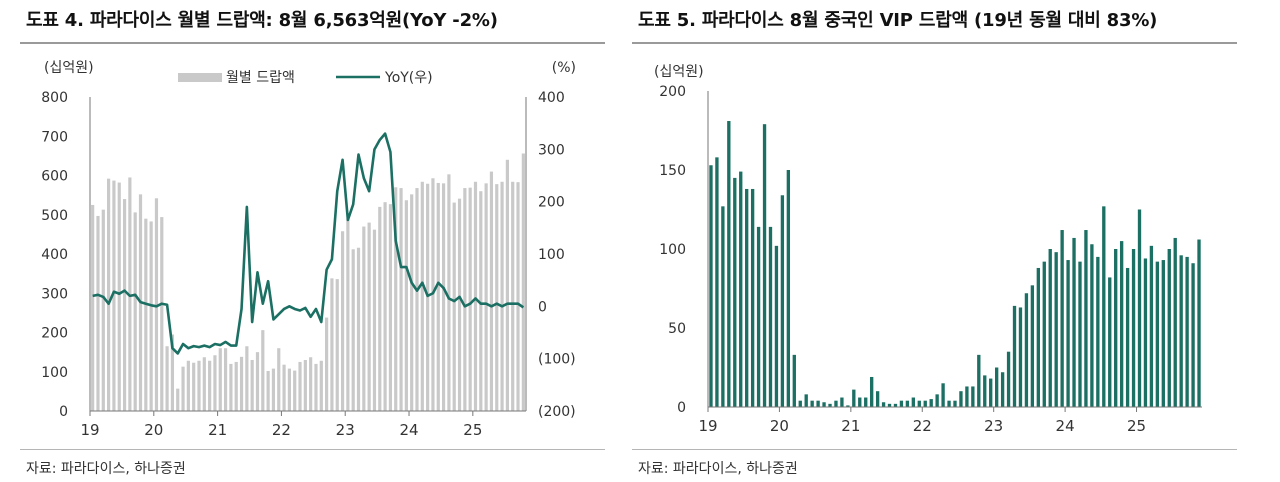 The width and height of the screenshot is (1280, 482). I want to click on title-rule, so click(312, 43).